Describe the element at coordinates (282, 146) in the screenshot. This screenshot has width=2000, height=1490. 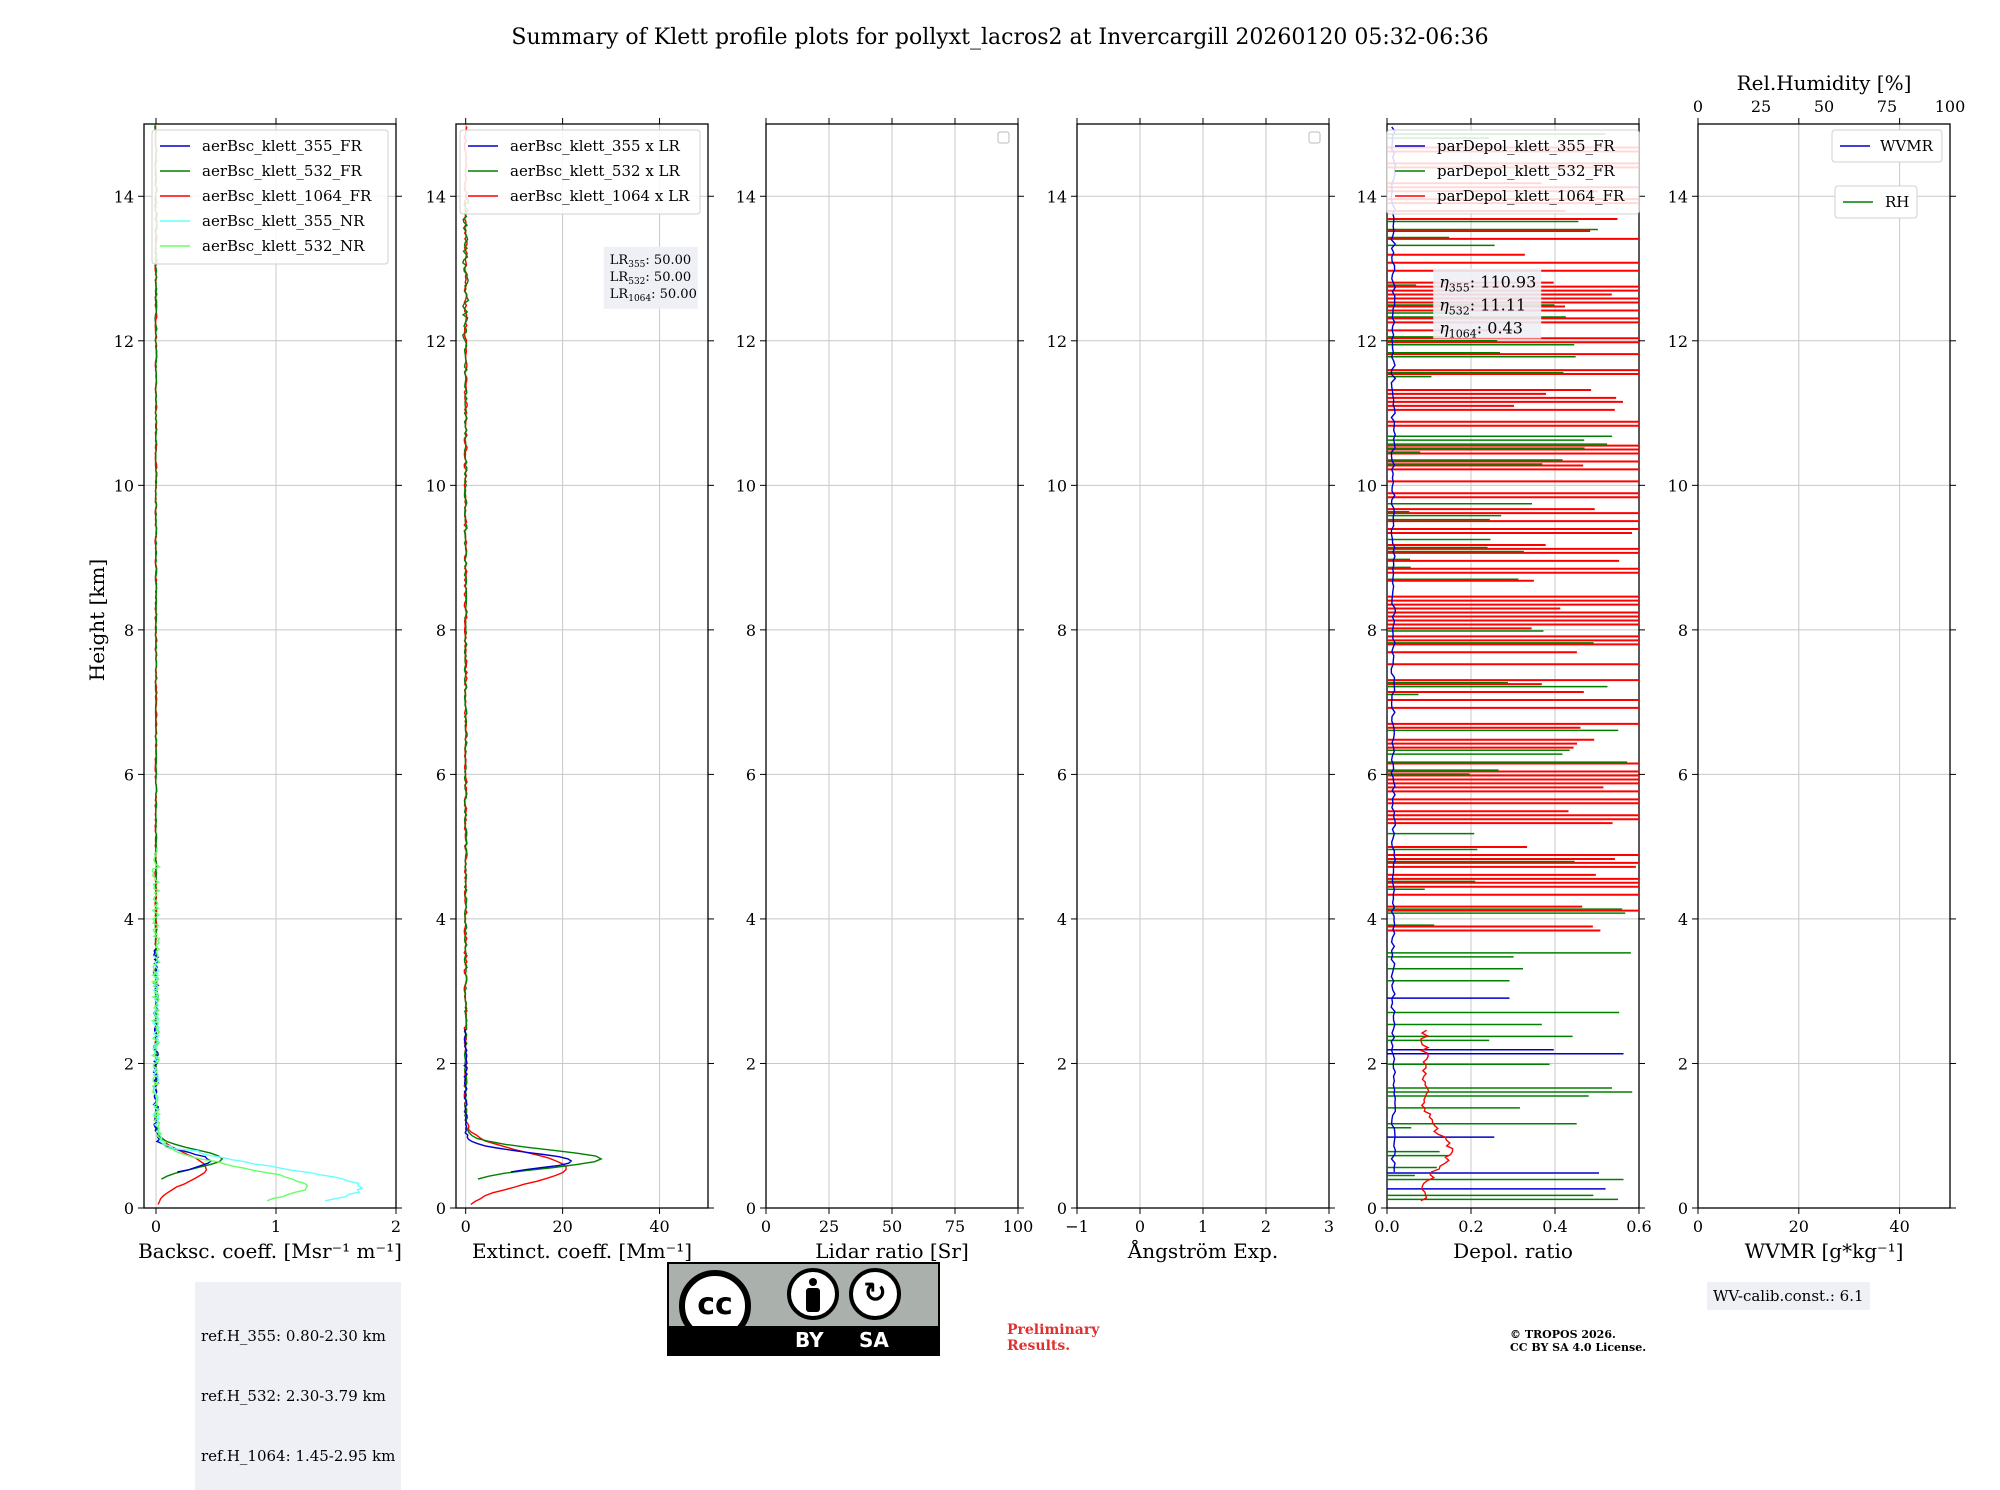
I see `legend-label-backscatter-0: aerBsc_klett_355_FR` at that location.